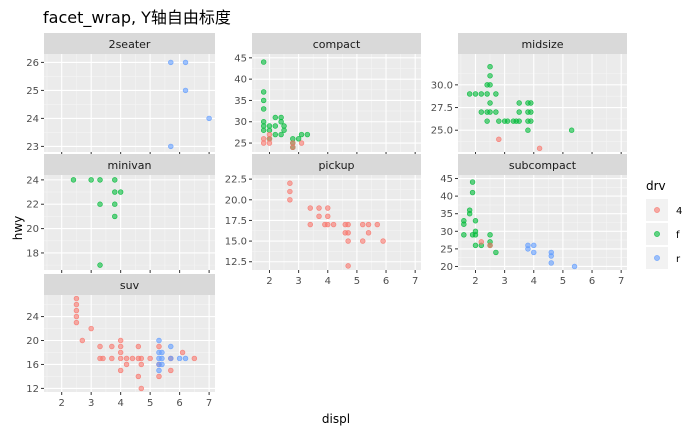  Describe the element at coordinates (657, 234) in the screenshot. I see `legend-swatch-f` at that location.